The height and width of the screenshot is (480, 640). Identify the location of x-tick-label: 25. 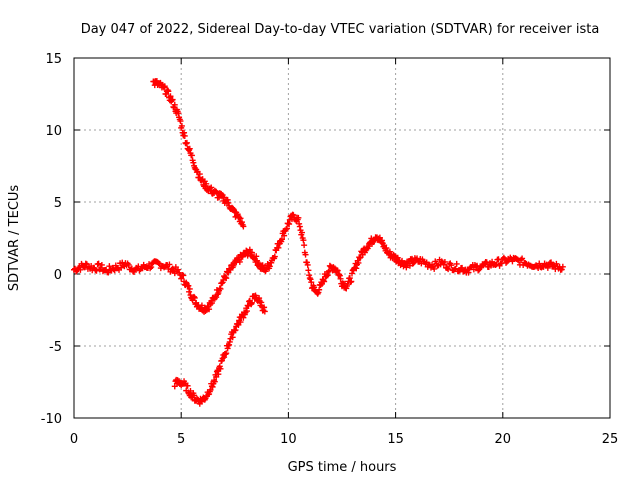
(610, 439).